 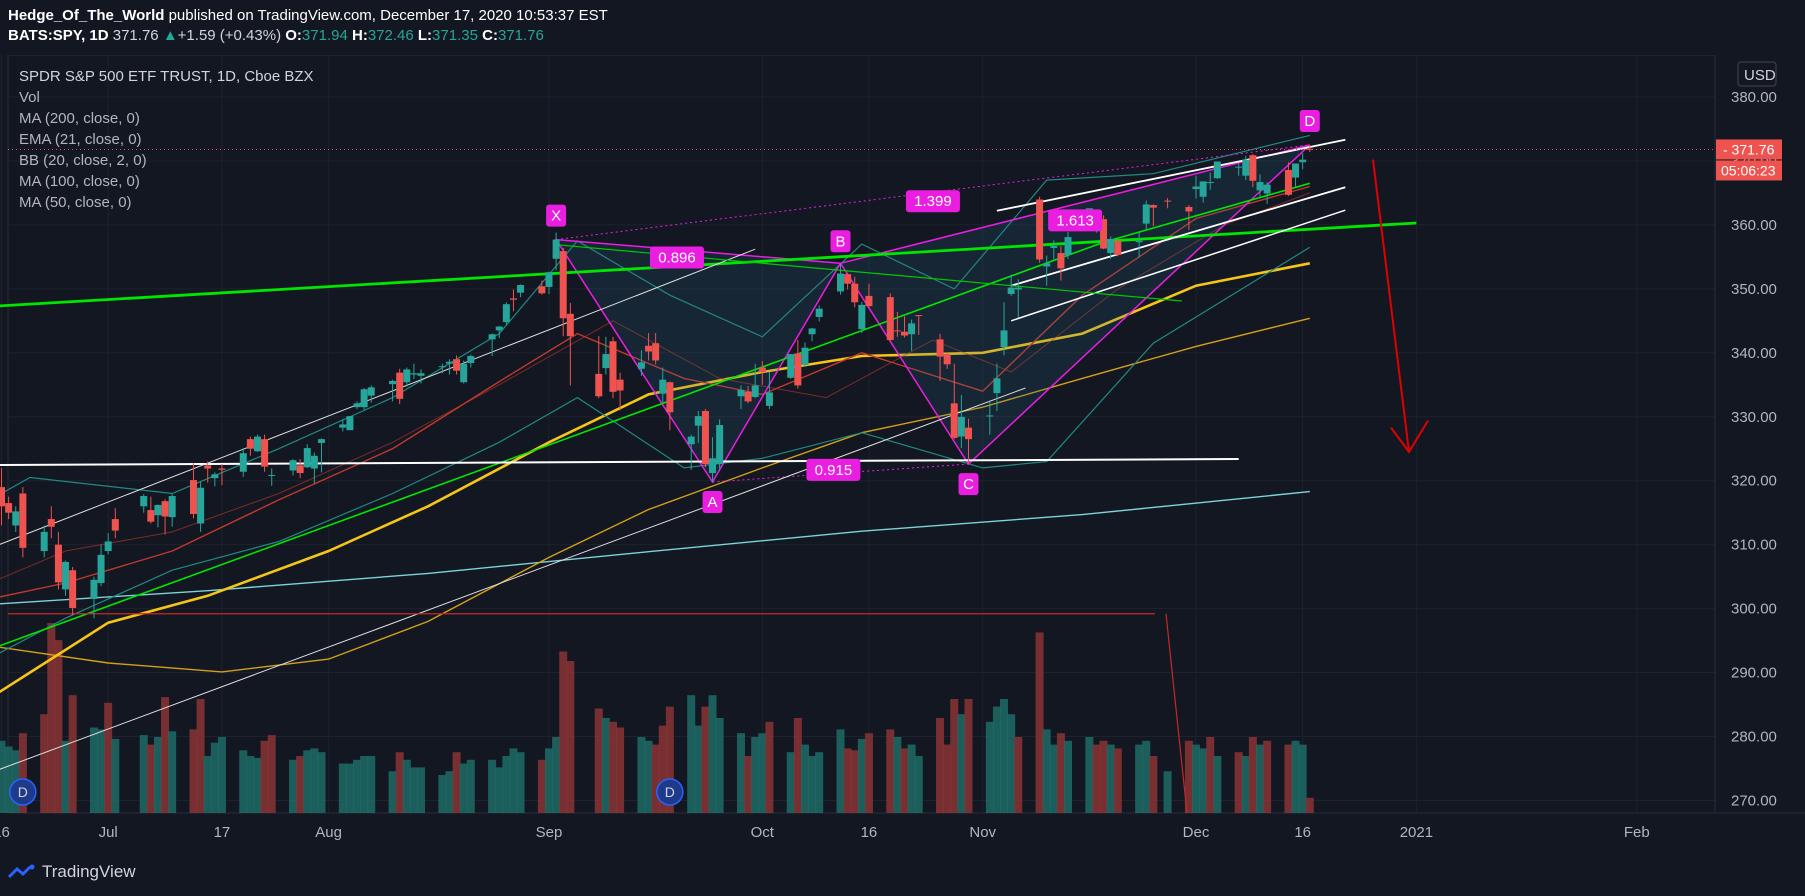 What do you see at coordinates (1171, 175) in the screenshot?
I see `wedge-upper-line` at bounding box center [1171, 175].